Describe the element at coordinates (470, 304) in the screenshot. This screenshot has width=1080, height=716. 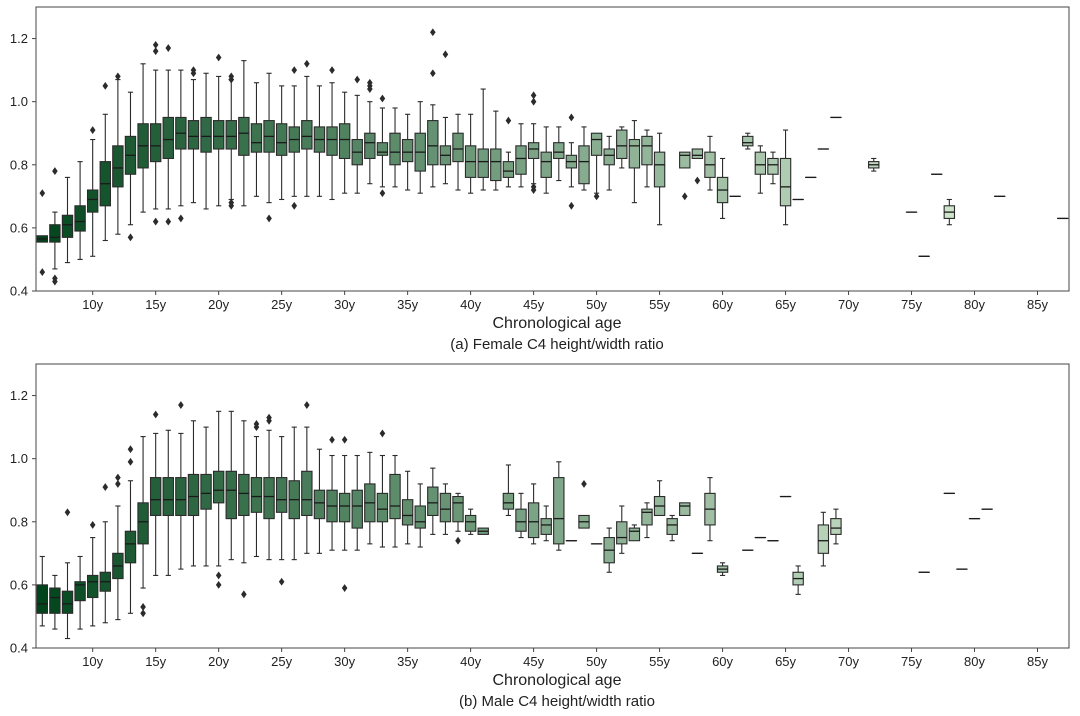
I see `x-tick-label: 40y` at that location.